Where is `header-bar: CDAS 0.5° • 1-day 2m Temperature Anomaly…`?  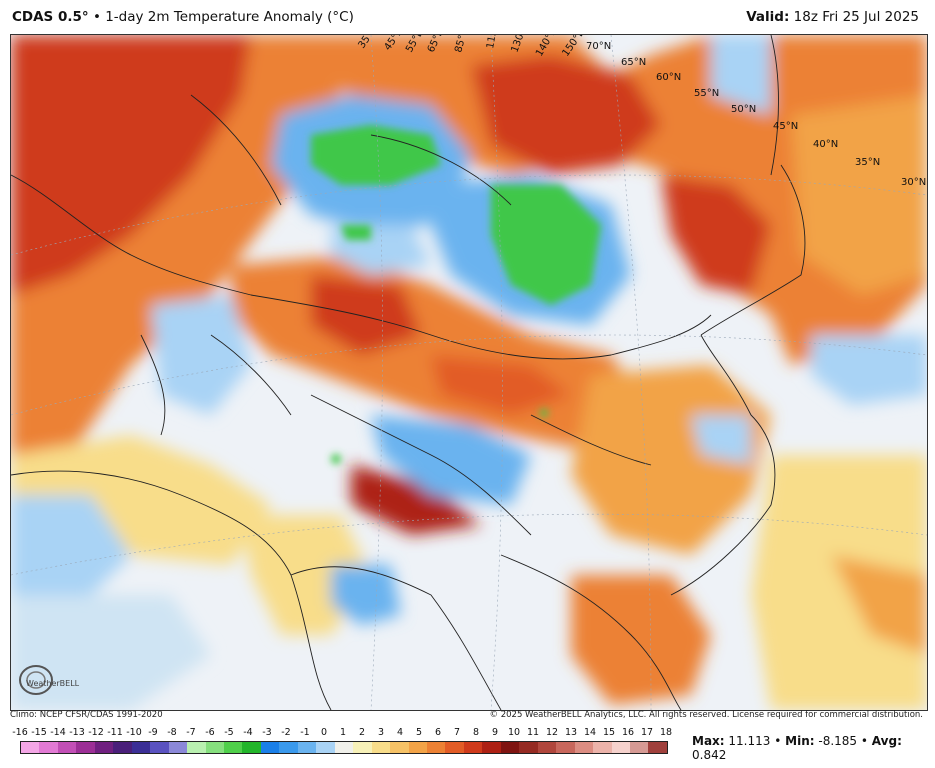
header-bar: CDAS 0.5° • 1-day 2m Temperature Anomaly… is located at coordinates (467, 17).